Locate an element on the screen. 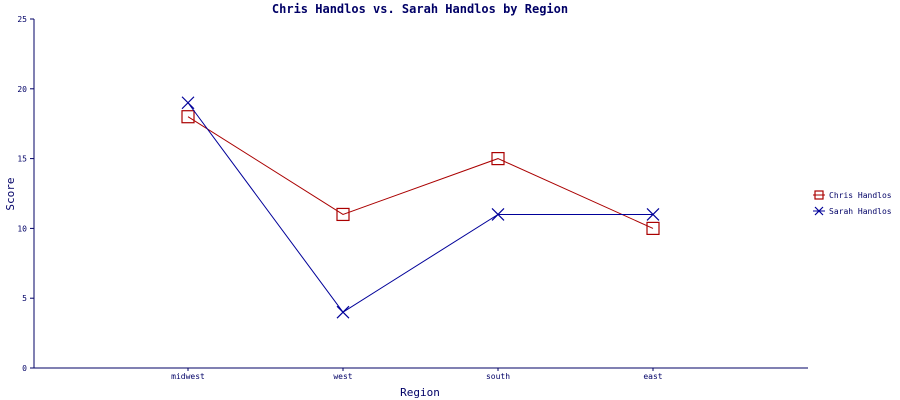  x-ticks: midwest west south east is located at coordinates (417, 374).